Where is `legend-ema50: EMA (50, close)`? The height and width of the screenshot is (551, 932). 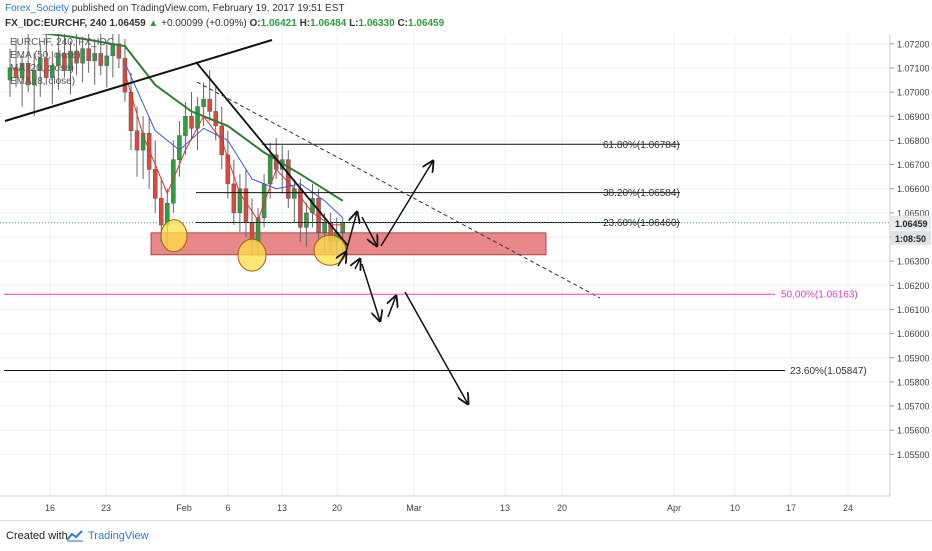 legend-ema50: EMA (50, close) is located at coordinates (45, 55).